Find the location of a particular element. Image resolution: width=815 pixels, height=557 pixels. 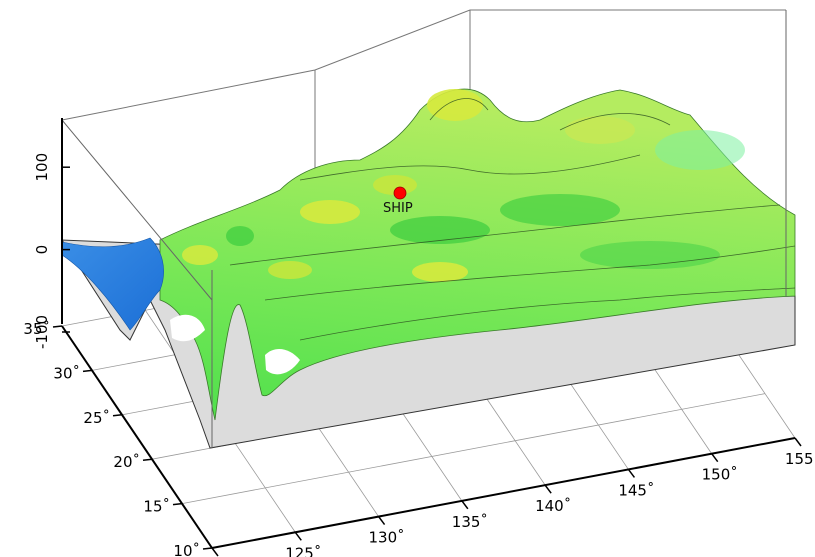

grid-line-y is located at coordinates (473, 448).